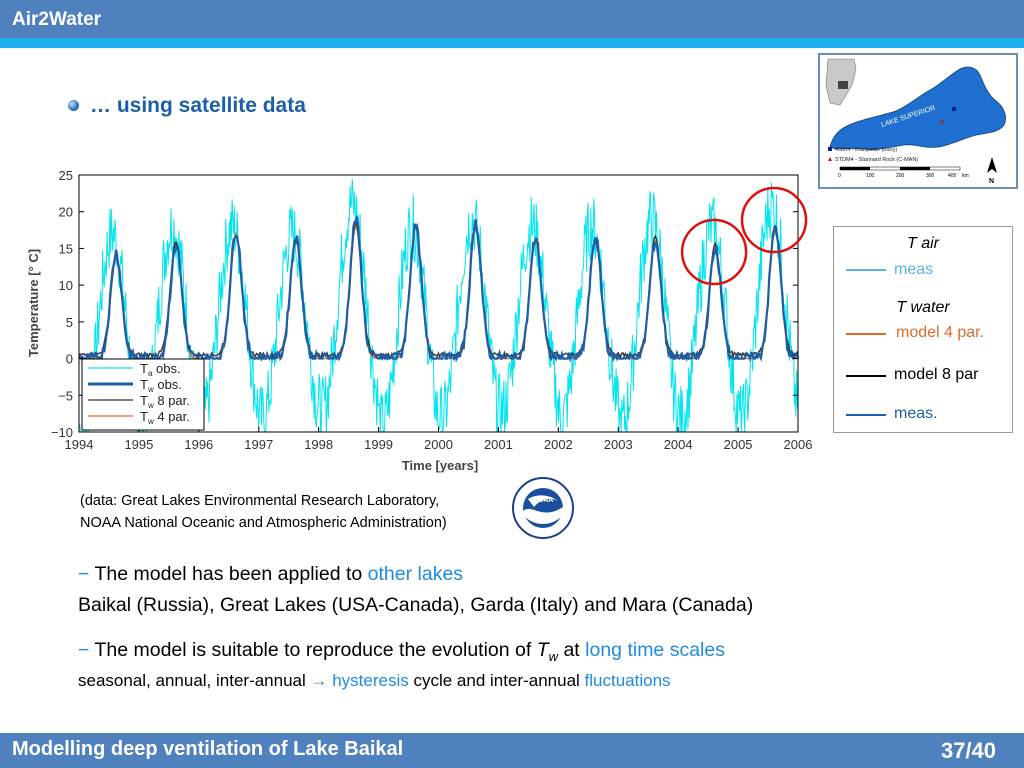 The height and width of the screenshot is (768, 1024). Describe the element at coordinates (69, 322) in the screenshot. I see `y-tick-label: 5` at that location.